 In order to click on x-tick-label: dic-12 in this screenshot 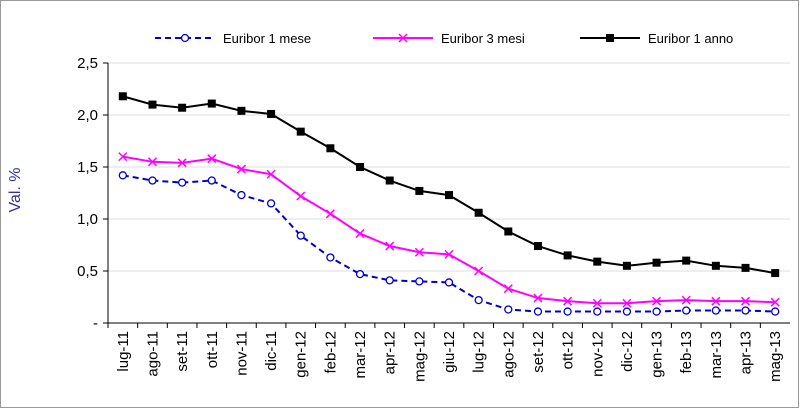, I will do `click(627, 351)`.